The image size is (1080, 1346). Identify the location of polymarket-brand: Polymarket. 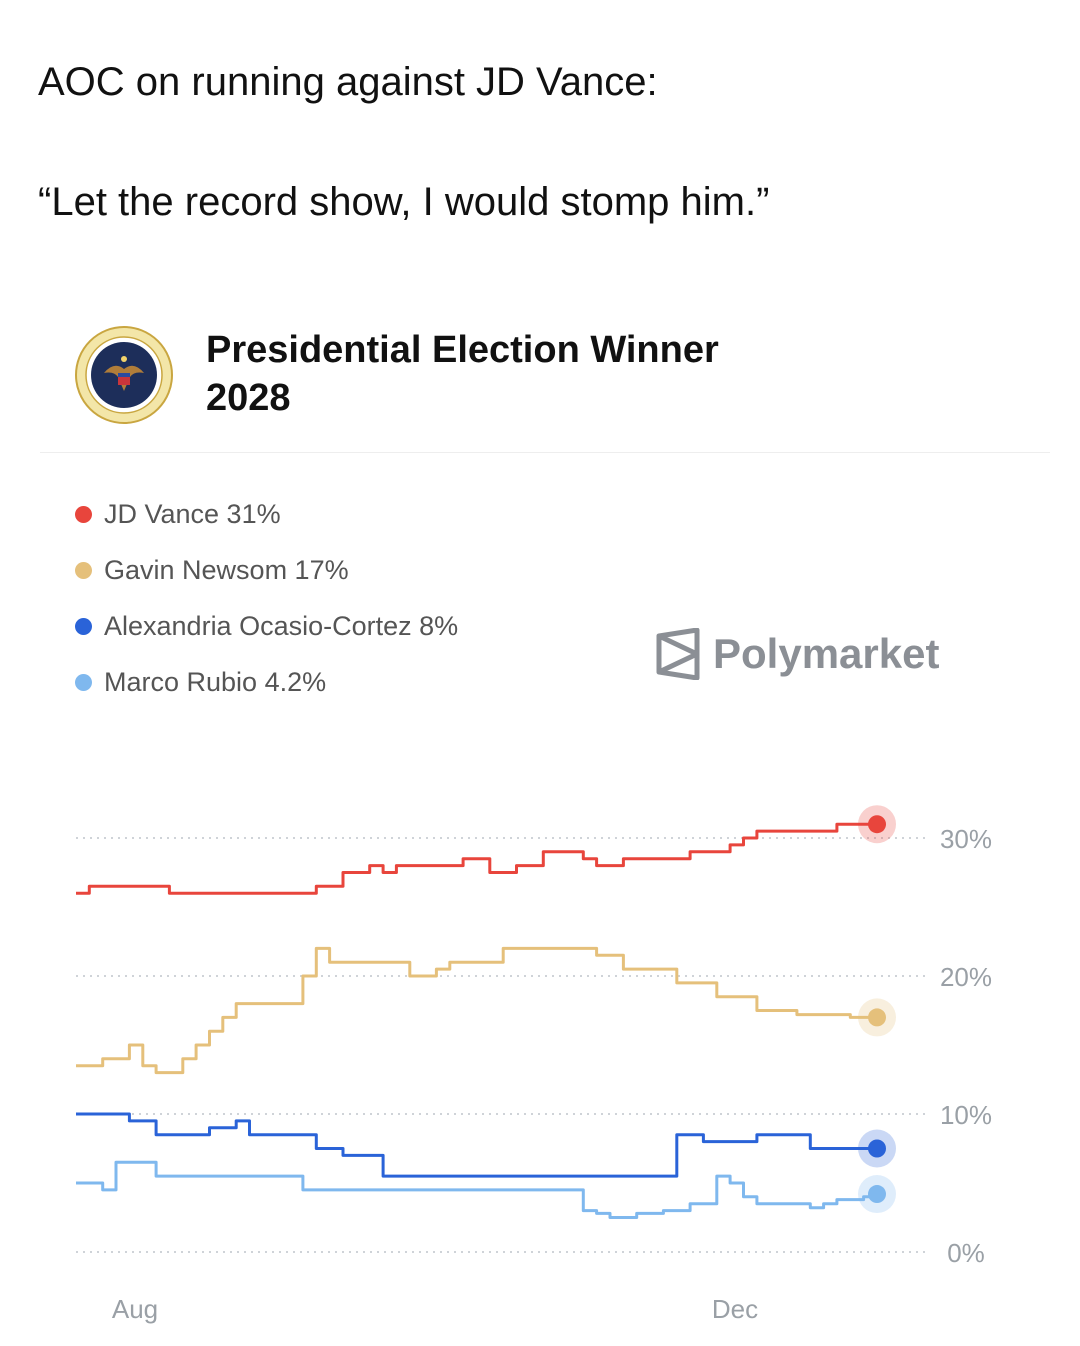
(797, 654).